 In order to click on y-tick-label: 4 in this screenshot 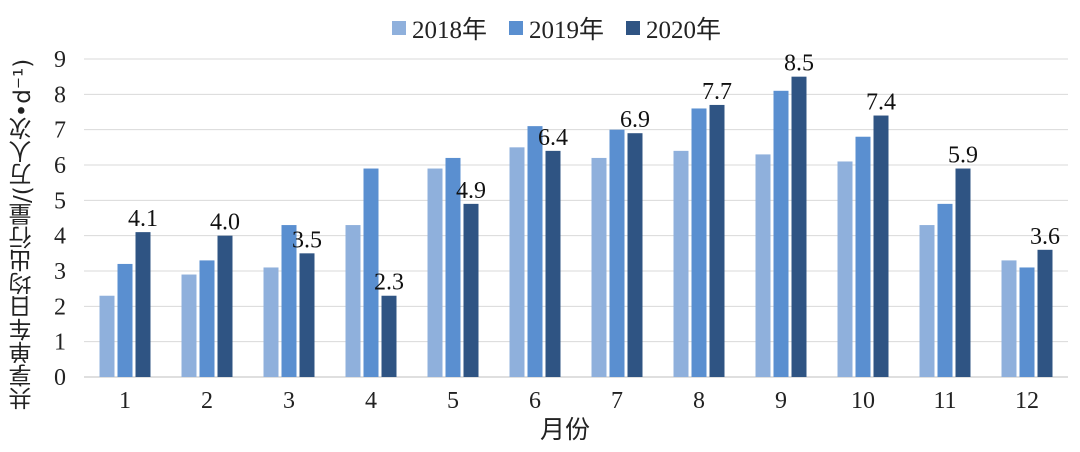, I will do `click(60, 237)`.